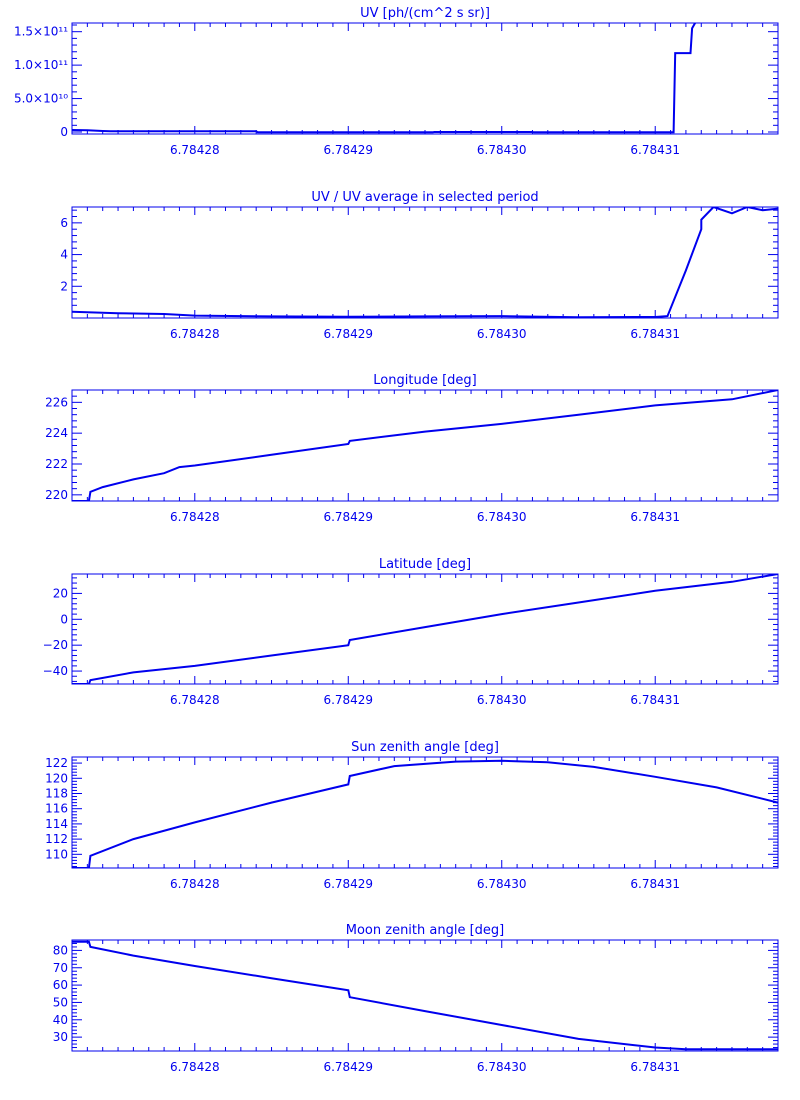 The width and height of the screenshot is (800, 1100). What do you see at coordinates (55, 645) in the screenshot?
I see `y-tick-label: −20` at bounding box center [55, 645].